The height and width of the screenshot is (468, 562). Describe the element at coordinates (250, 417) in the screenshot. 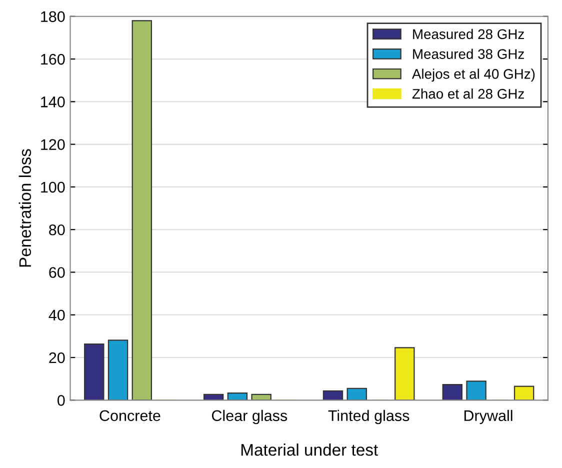

I see `x-tick-label: Clear glass` at that location.